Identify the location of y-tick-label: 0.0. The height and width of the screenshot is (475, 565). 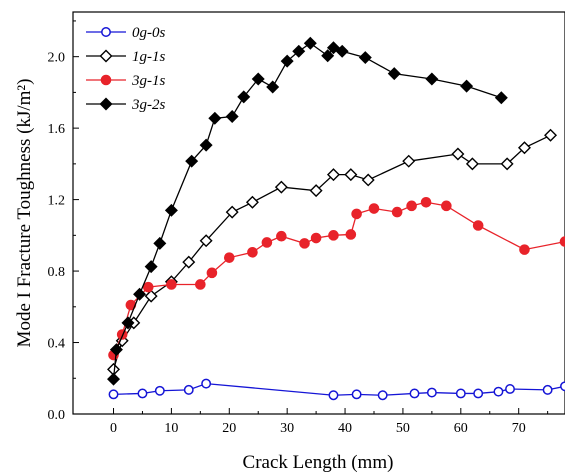
(57, 415).